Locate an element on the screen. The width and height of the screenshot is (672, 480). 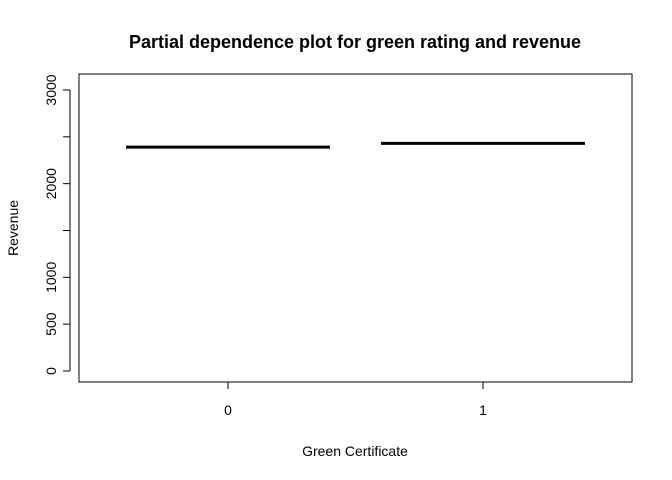
y-tick-label: 3000 is located at coordinates (51, 89).